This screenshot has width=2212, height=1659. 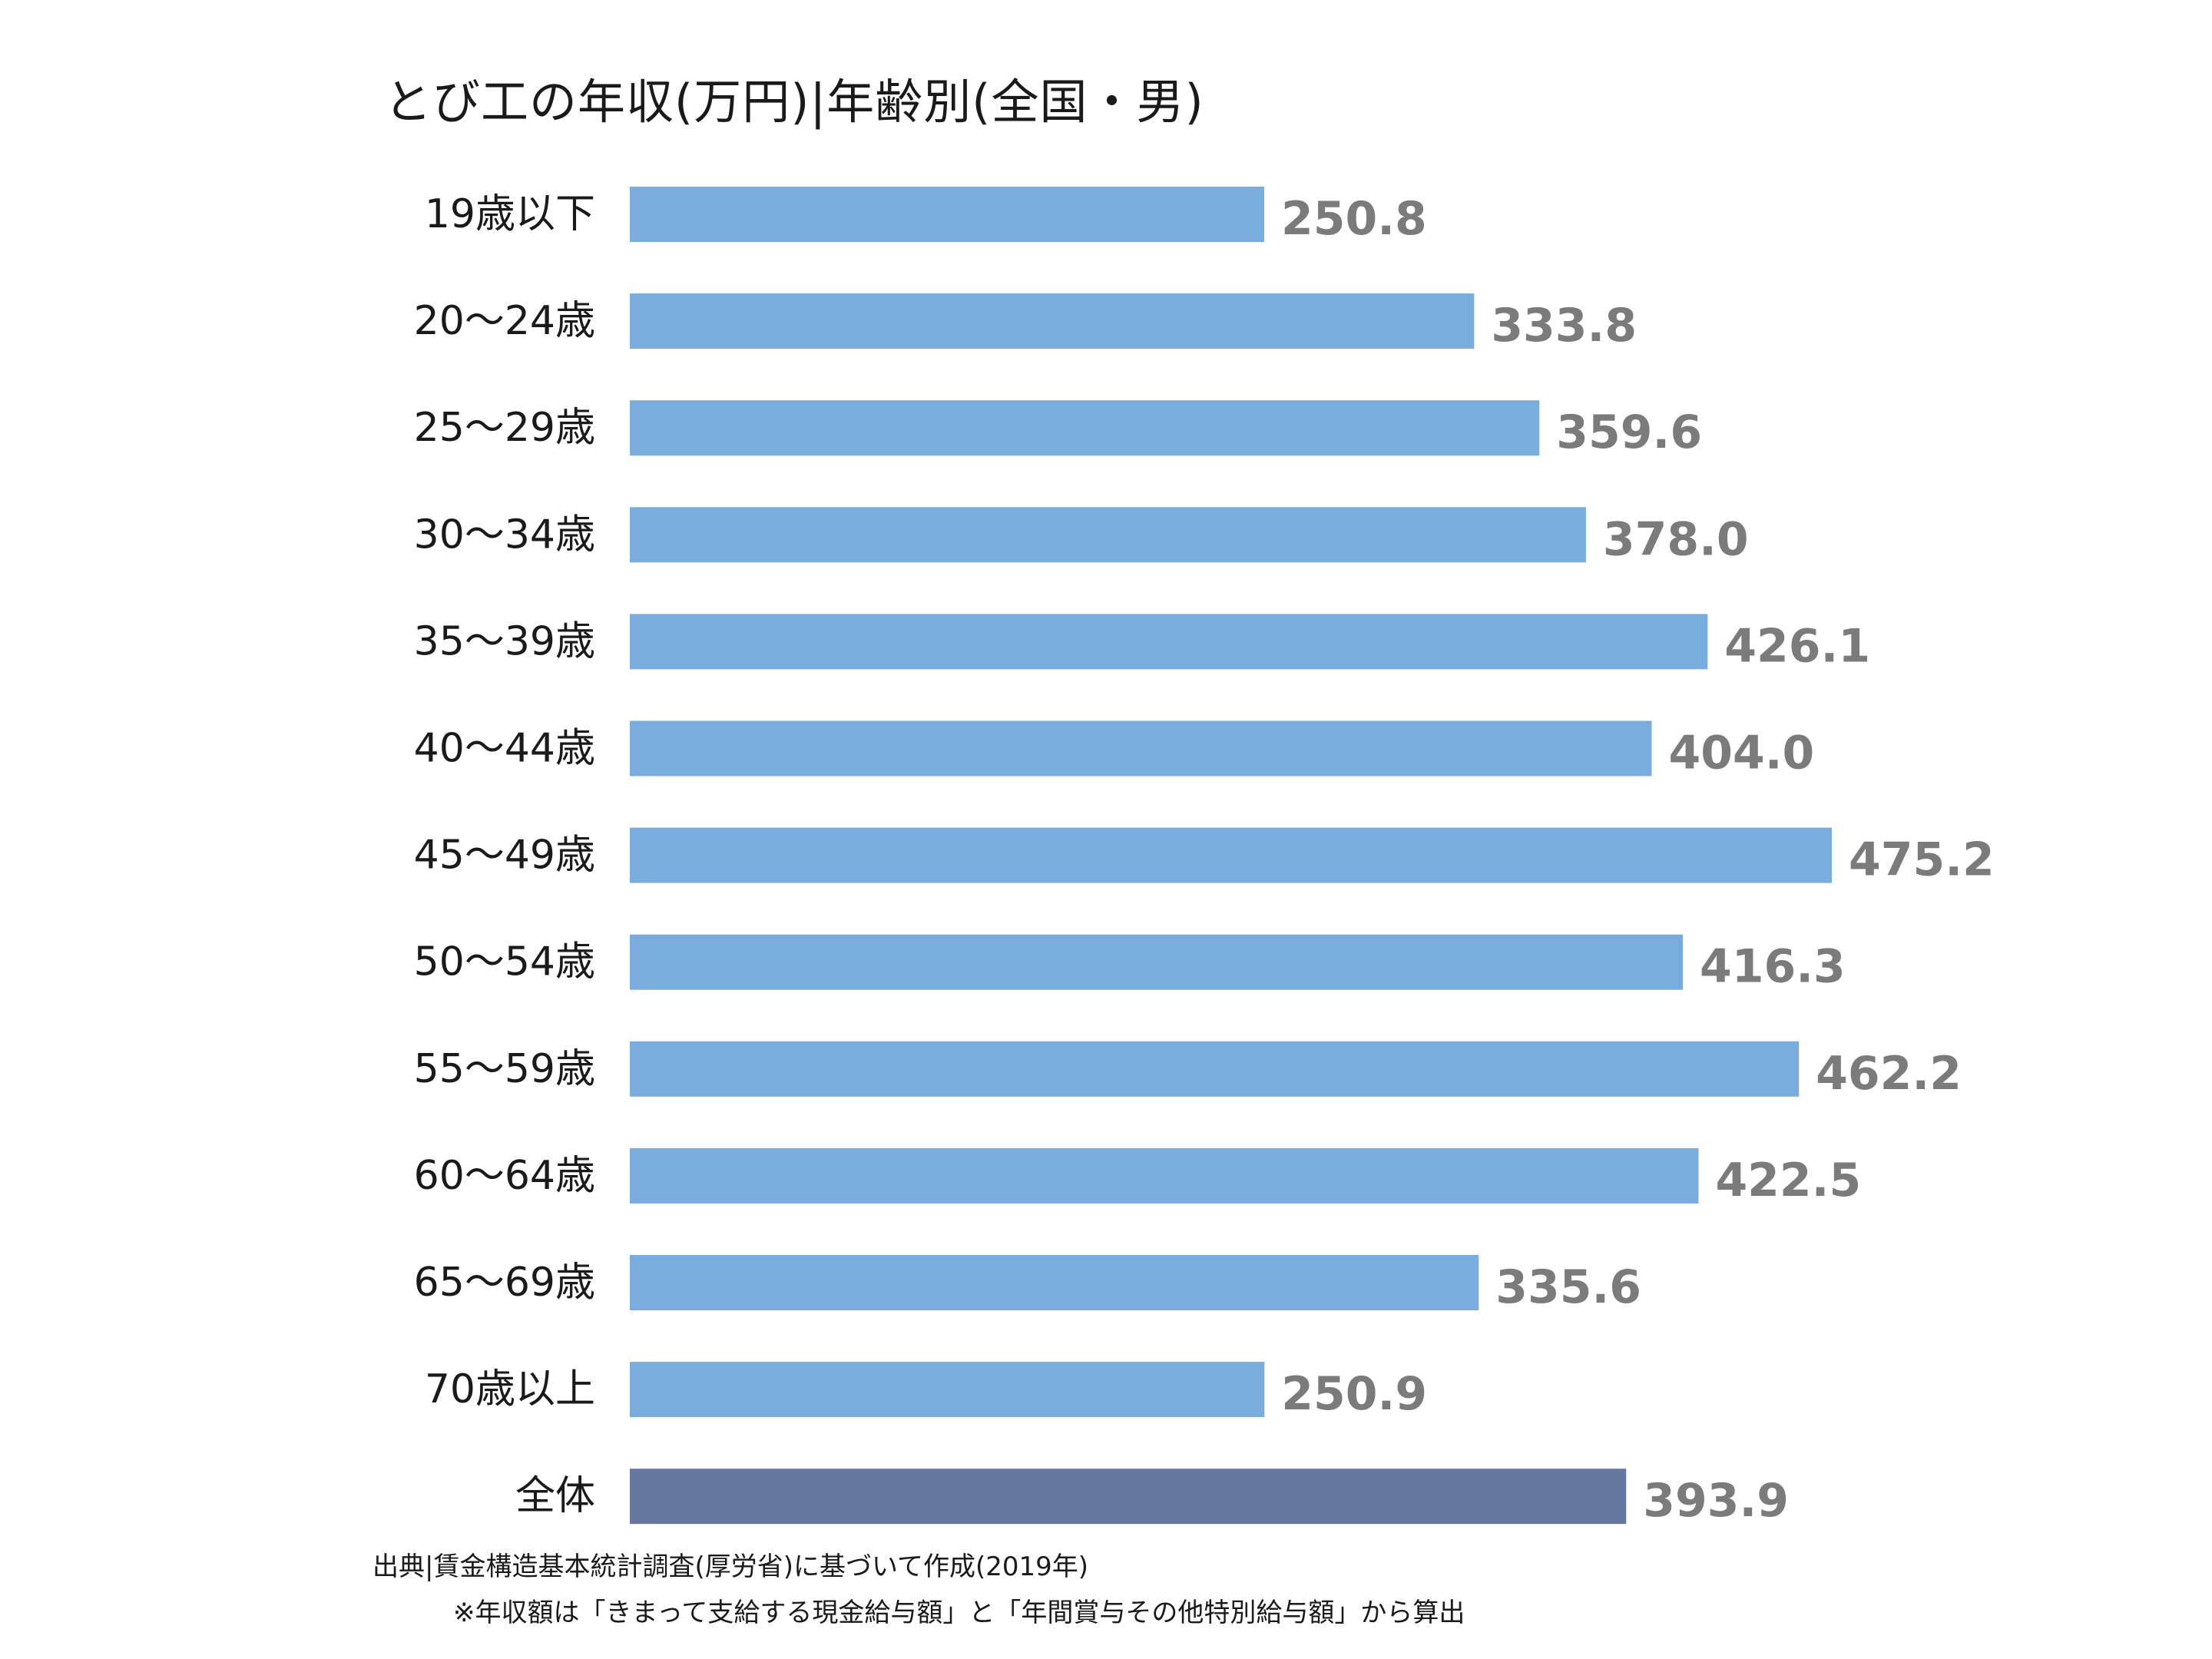 What do you see at coordinates (1922, 860) in the screenshot?
I see `value-label-6: 475.2` at bounding box center [1922, 860].